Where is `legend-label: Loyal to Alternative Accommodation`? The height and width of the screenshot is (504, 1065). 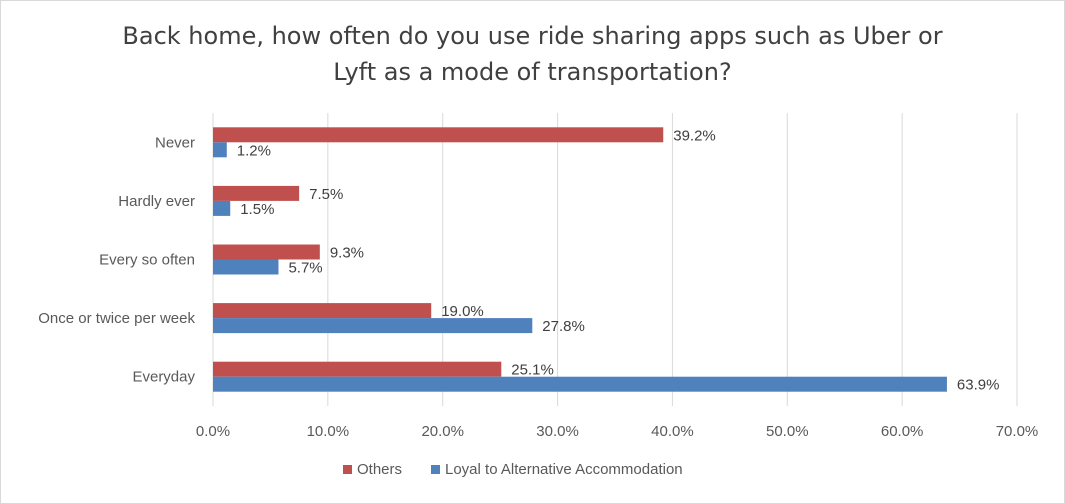
legend-label: Loyal to Alternative Accommodation is located at coordinates (564, 469).